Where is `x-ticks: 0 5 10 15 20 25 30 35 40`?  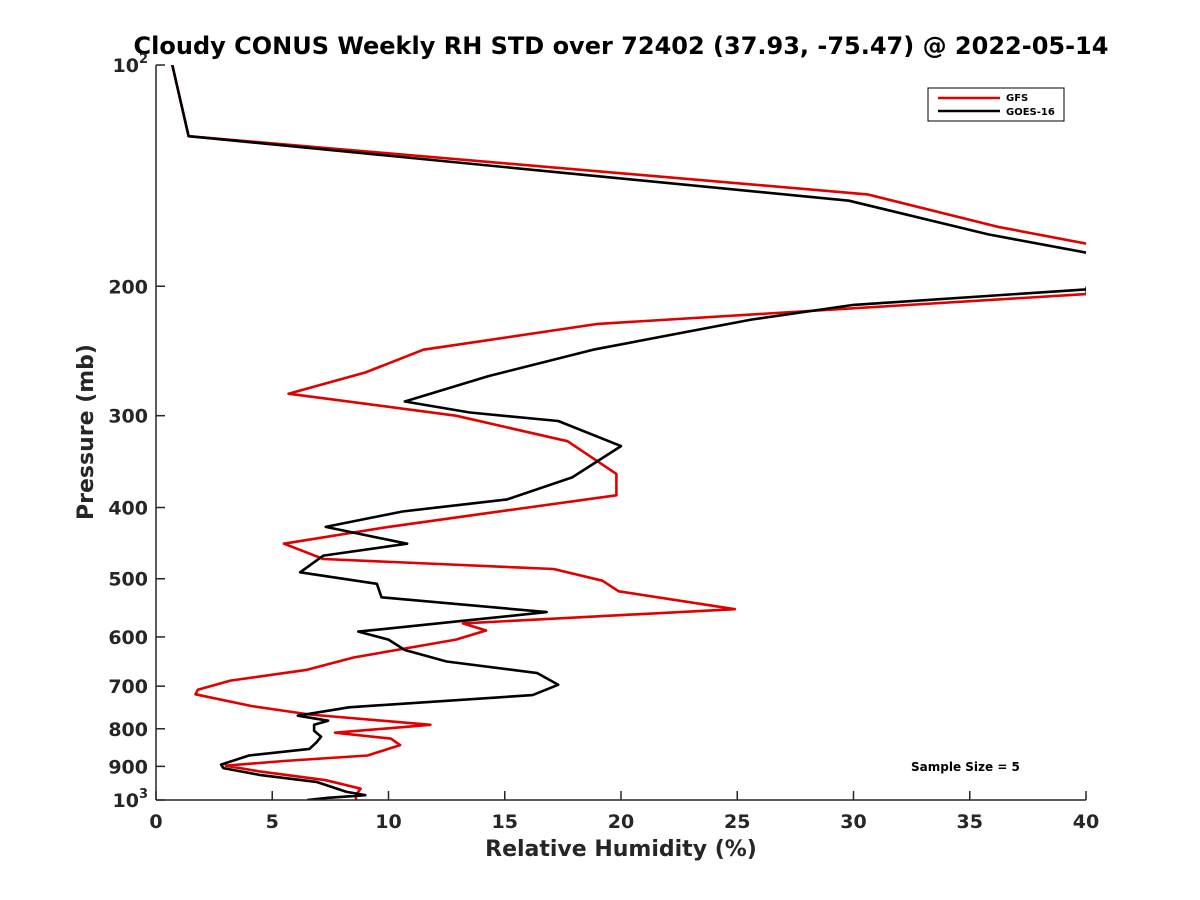 x-ticks: 0 5 10 15 20 25 30 35 40 is located at coordinates (624, 812).